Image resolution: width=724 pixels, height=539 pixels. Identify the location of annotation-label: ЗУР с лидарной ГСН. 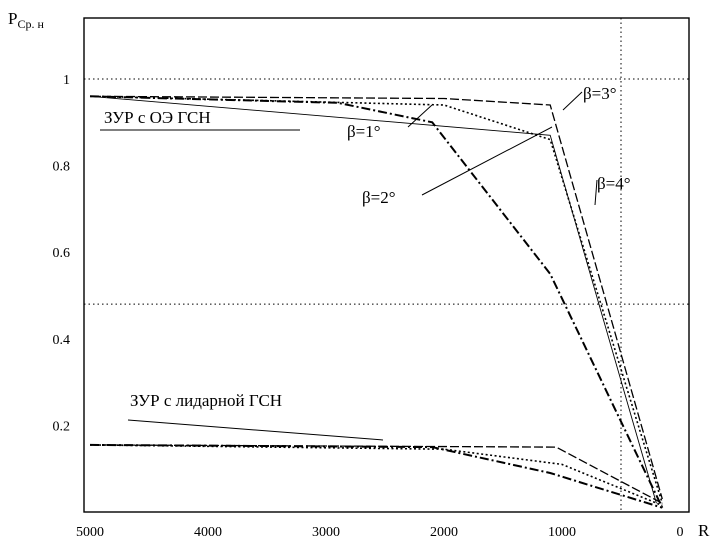
(206, 400).